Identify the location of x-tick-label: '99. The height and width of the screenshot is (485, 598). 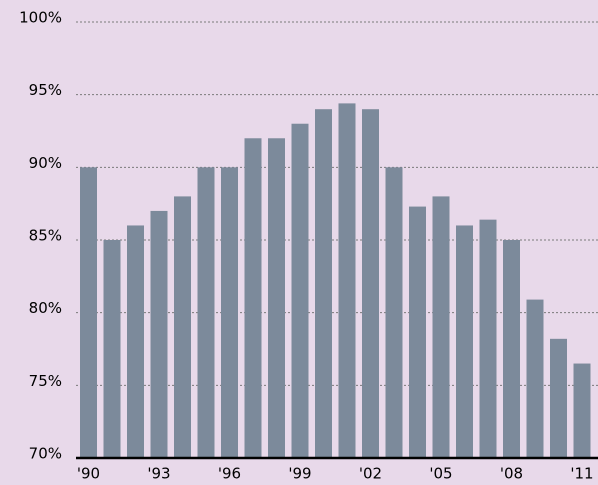
(299, 474).